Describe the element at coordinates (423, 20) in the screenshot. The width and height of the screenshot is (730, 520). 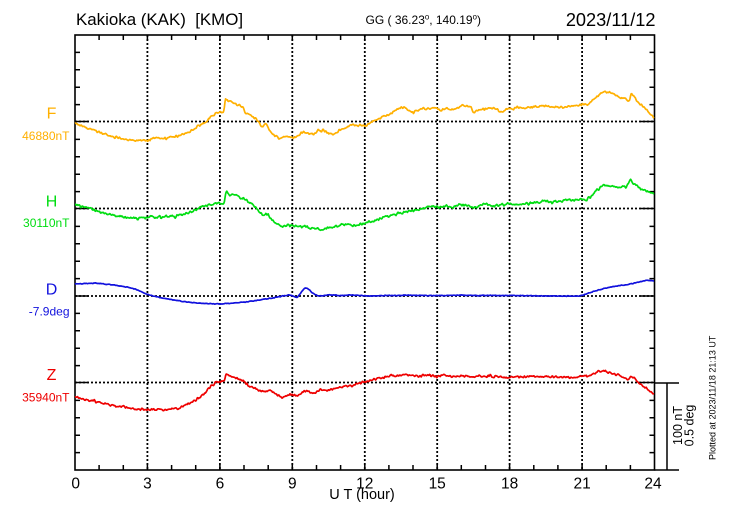
I see `svg-text: GG ( 36.23o, 140.19o)` at that location.